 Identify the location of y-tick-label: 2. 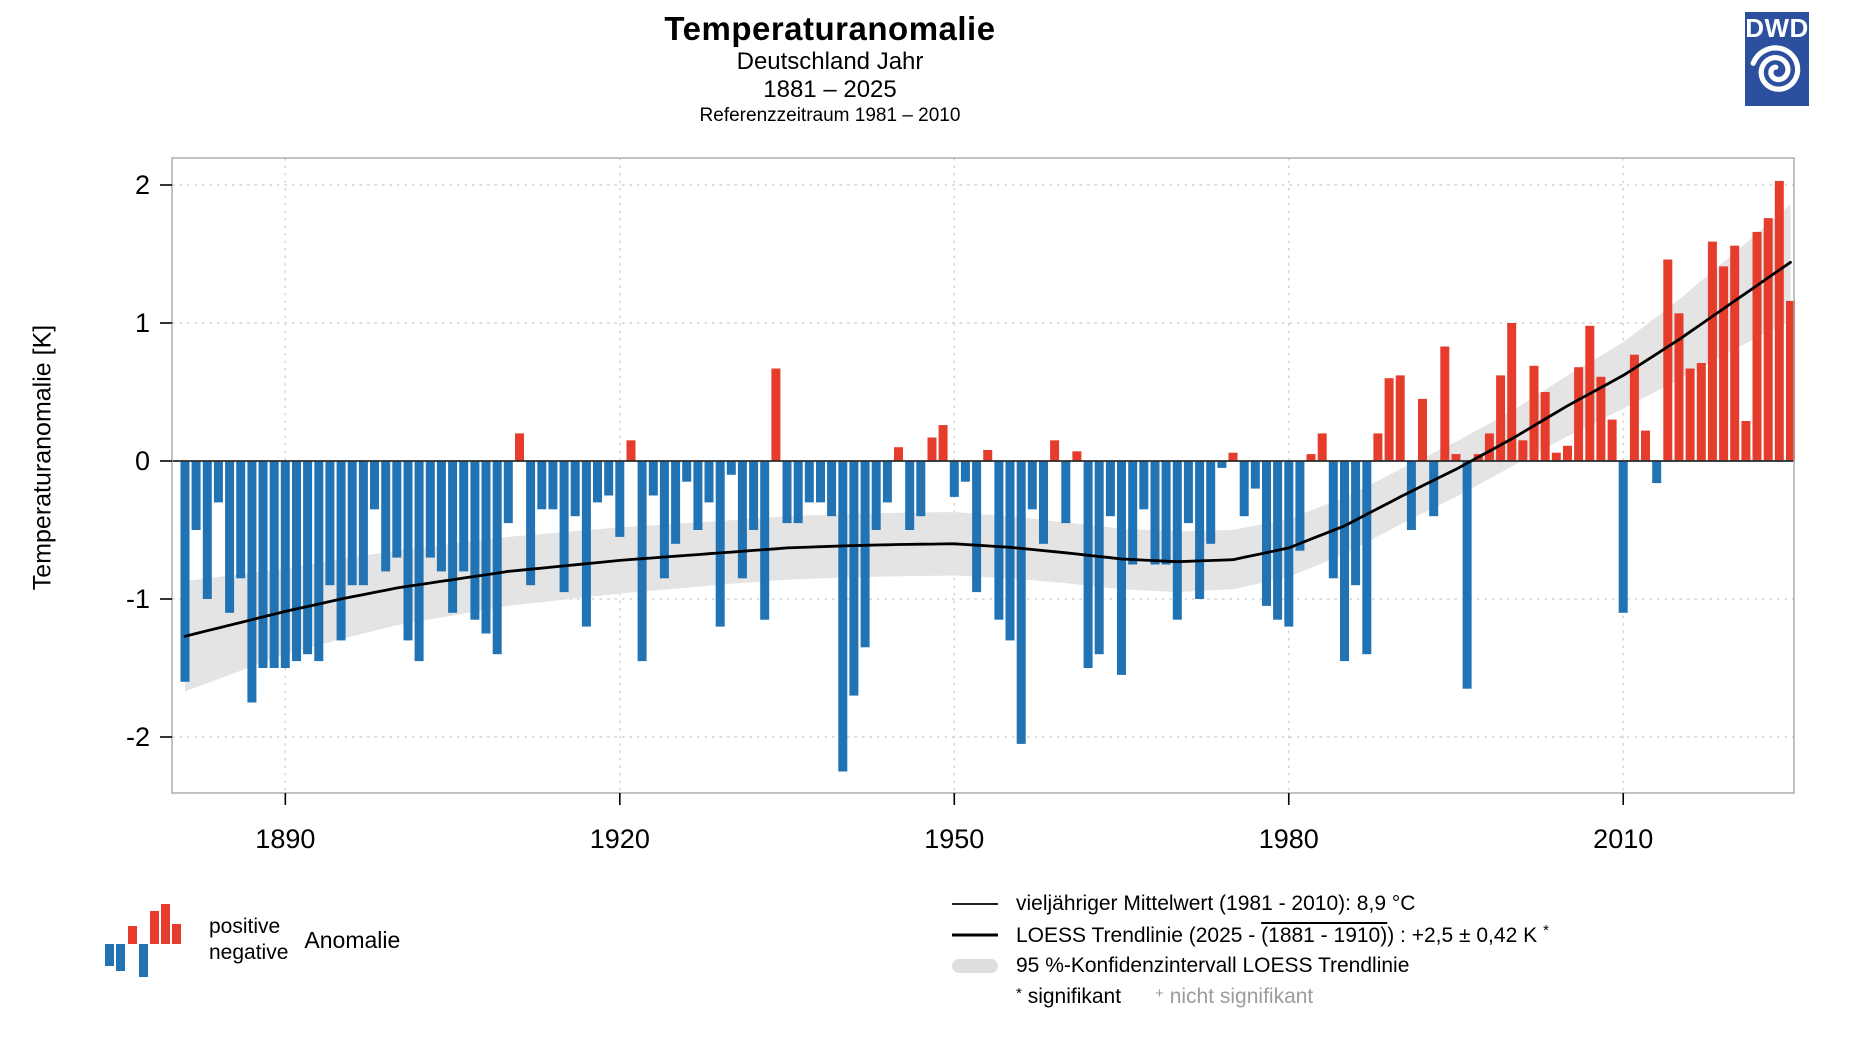
(142, 185).